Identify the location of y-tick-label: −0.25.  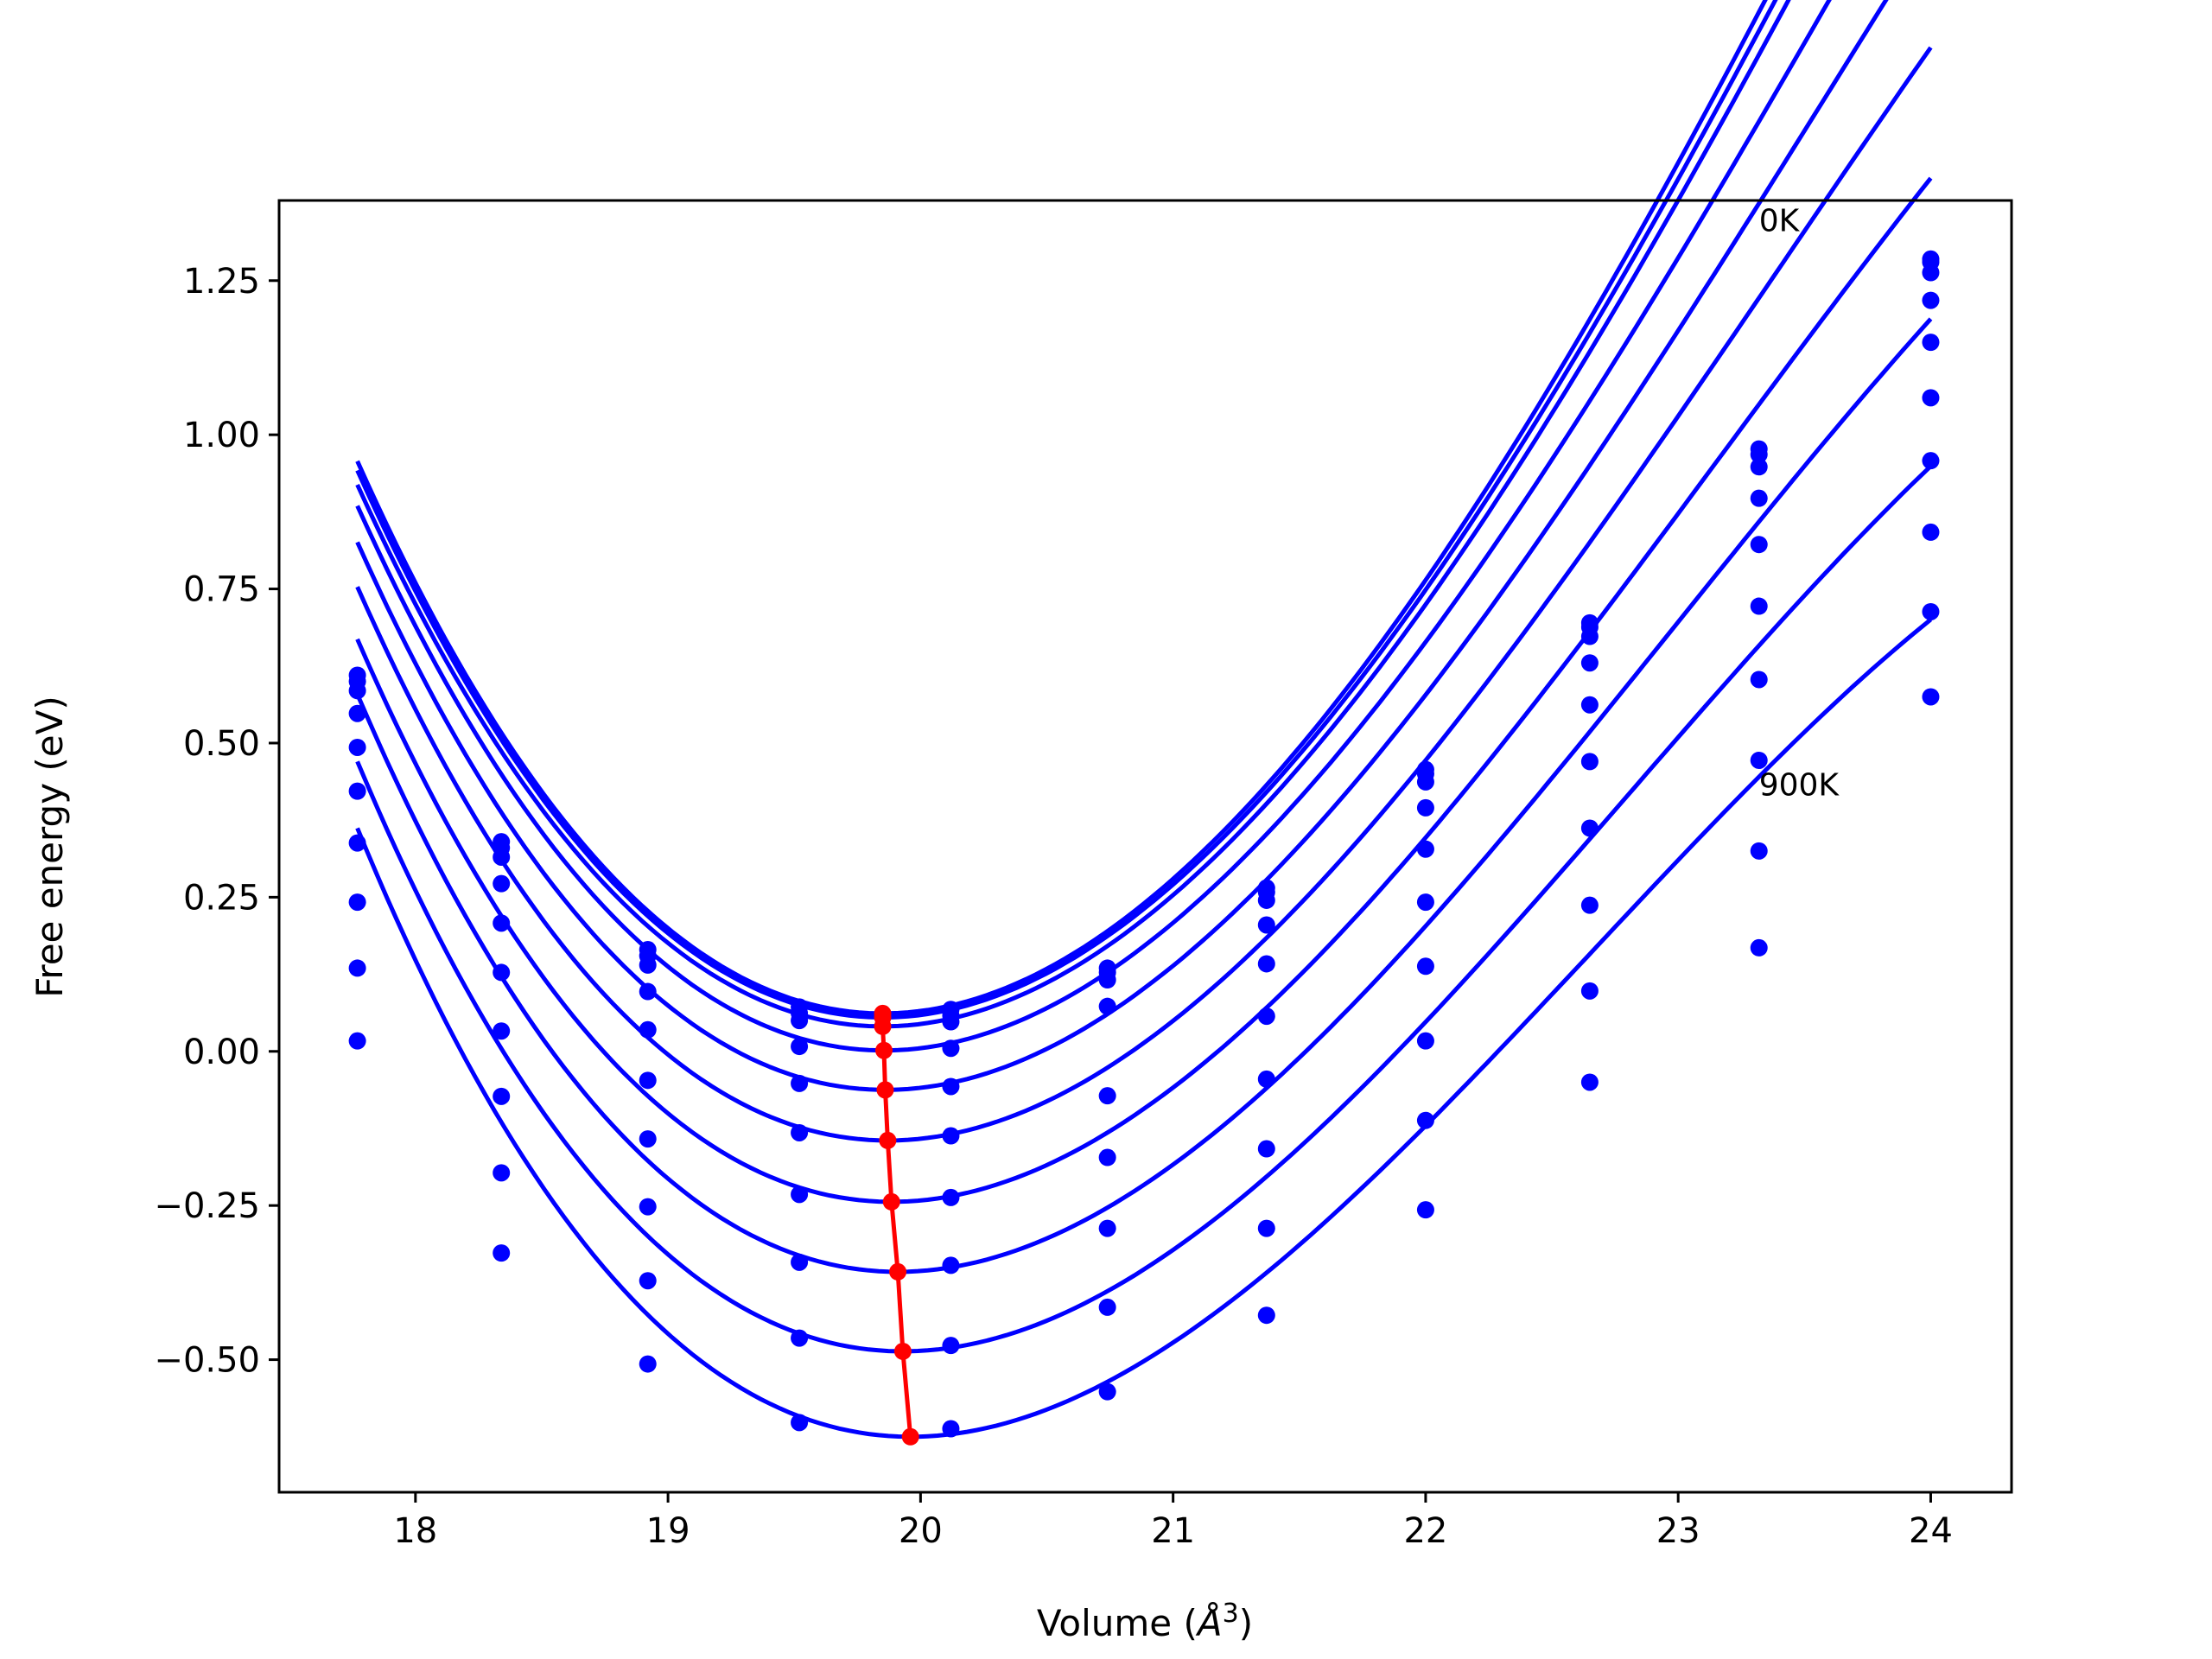
(207, 1206).